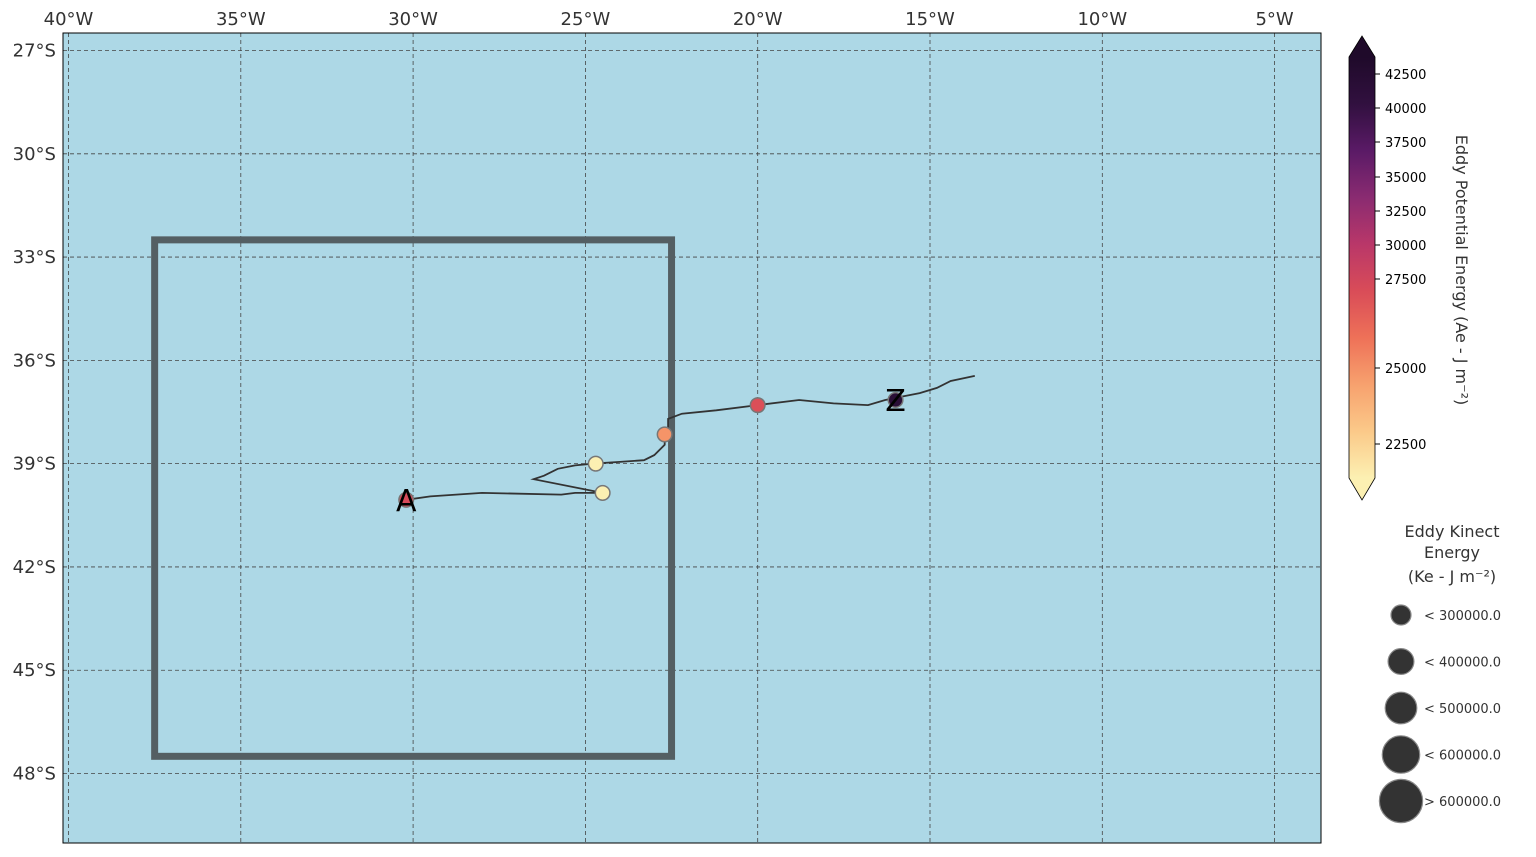 This screenshot has height=857, width=1536. I want to click on lat-tick-label: 36°S, so click(34, 360).